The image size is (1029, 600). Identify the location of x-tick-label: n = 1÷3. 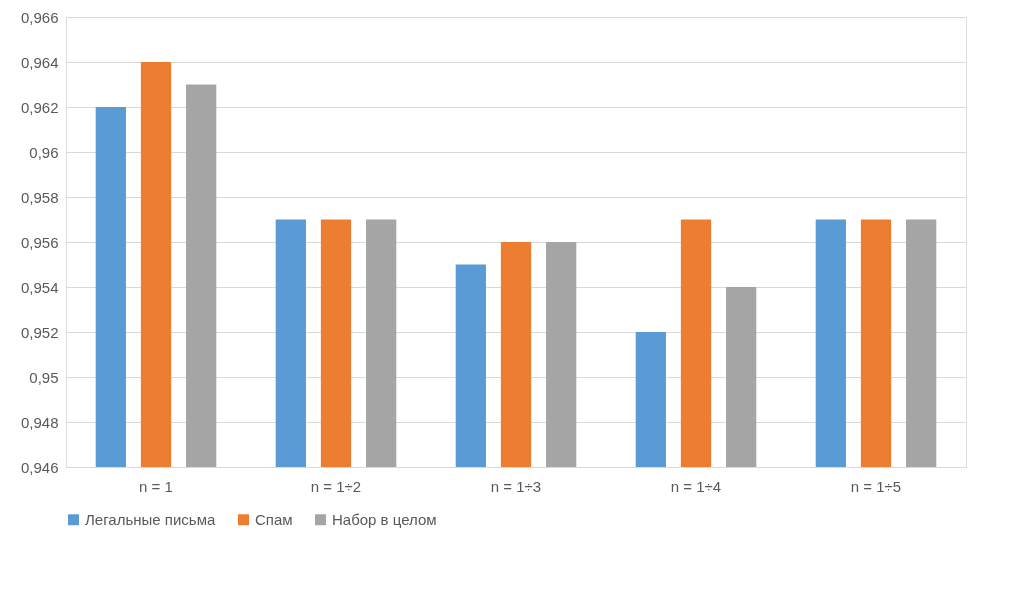
(516, 486).